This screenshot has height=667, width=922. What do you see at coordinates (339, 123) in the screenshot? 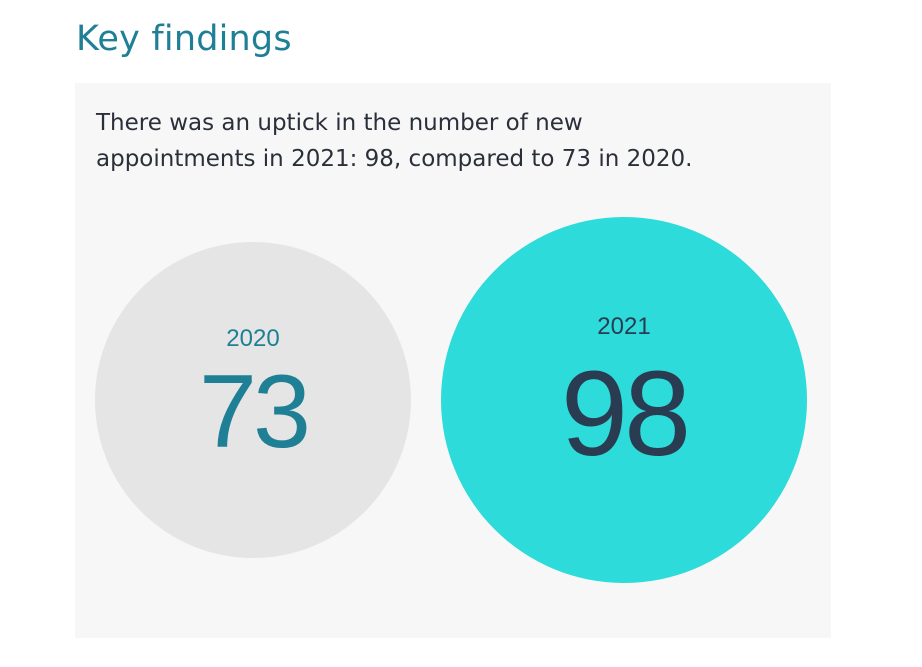
I see `summary-line-1: There was an uptick in the number of new` at bounding box center [339, 123].